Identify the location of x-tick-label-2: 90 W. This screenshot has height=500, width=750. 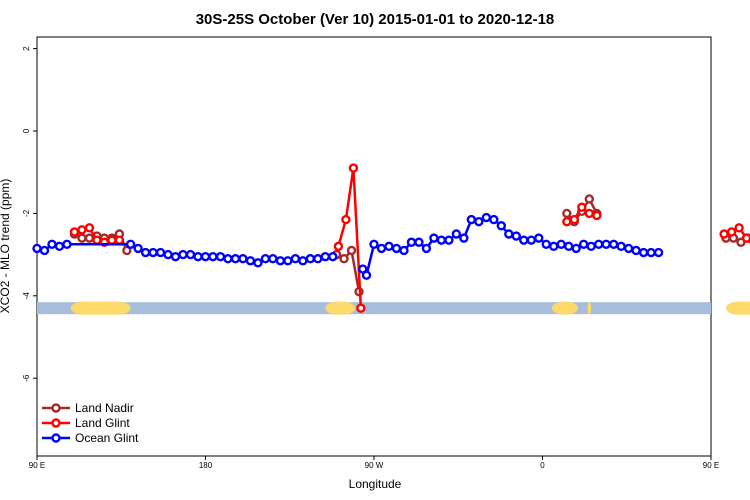
(374, 465).